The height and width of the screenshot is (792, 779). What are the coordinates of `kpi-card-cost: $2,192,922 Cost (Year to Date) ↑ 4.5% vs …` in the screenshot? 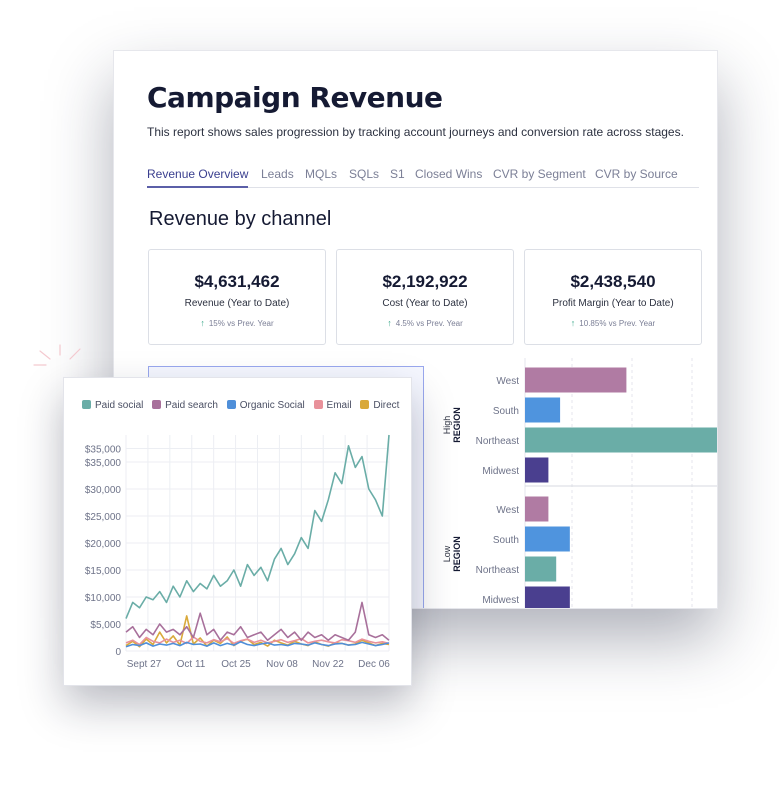 It's located at (425, 297).